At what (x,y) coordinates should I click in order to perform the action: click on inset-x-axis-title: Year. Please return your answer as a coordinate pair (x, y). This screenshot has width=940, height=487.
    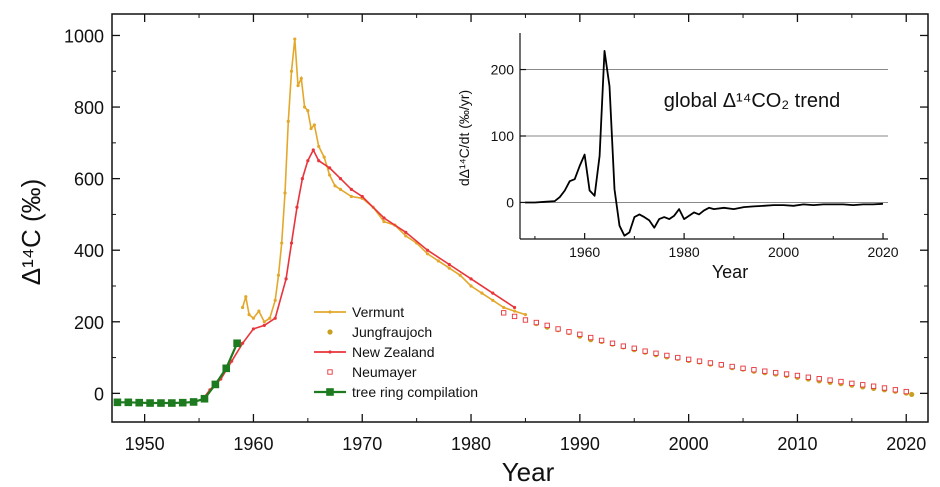
    Looking at the image, I should click on (730, 272).